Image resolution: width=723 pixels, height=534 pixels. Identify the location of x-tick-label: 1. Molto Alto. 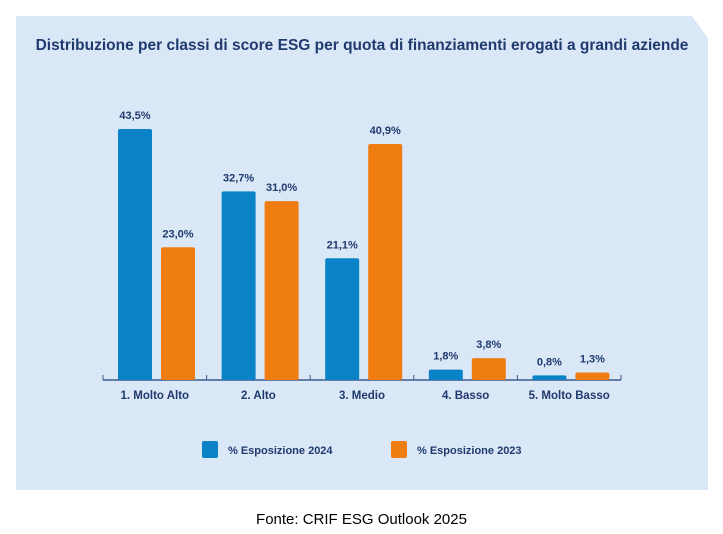
(155, 396).